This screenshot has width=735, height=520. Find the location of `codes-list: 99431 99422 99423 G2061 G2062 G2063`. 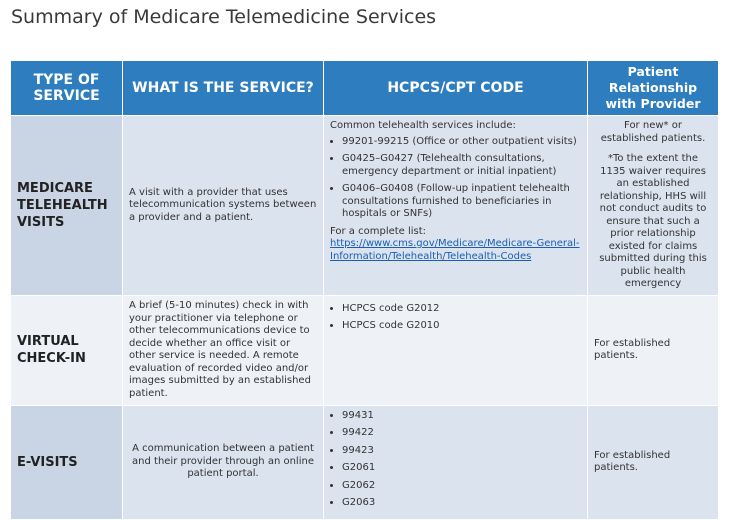

codes-list: 99431 99422 99423 G2061 G2062 G2063 is located at coordinates (455, 460).